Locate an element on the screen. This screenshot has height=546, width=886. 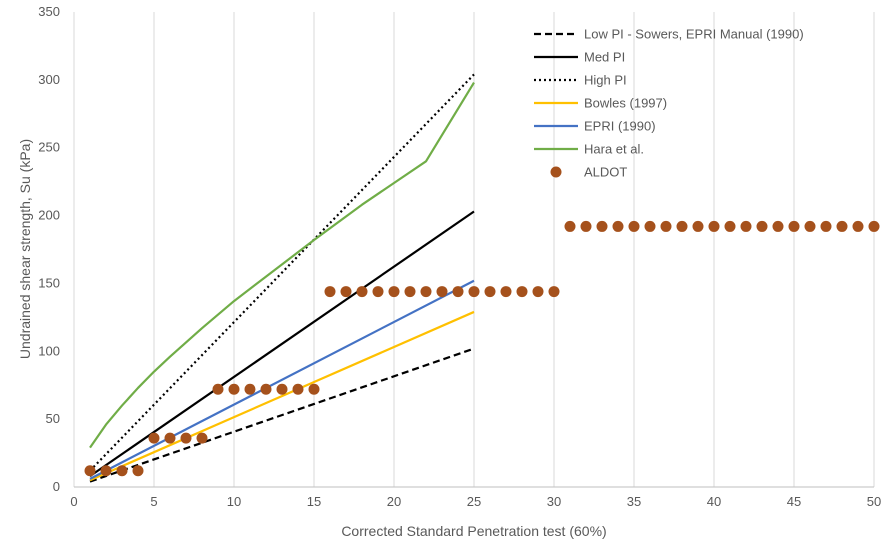
legend-item: Low PI - Sowers, EPRI Manual (1990) is located at coordinates (669, 34).